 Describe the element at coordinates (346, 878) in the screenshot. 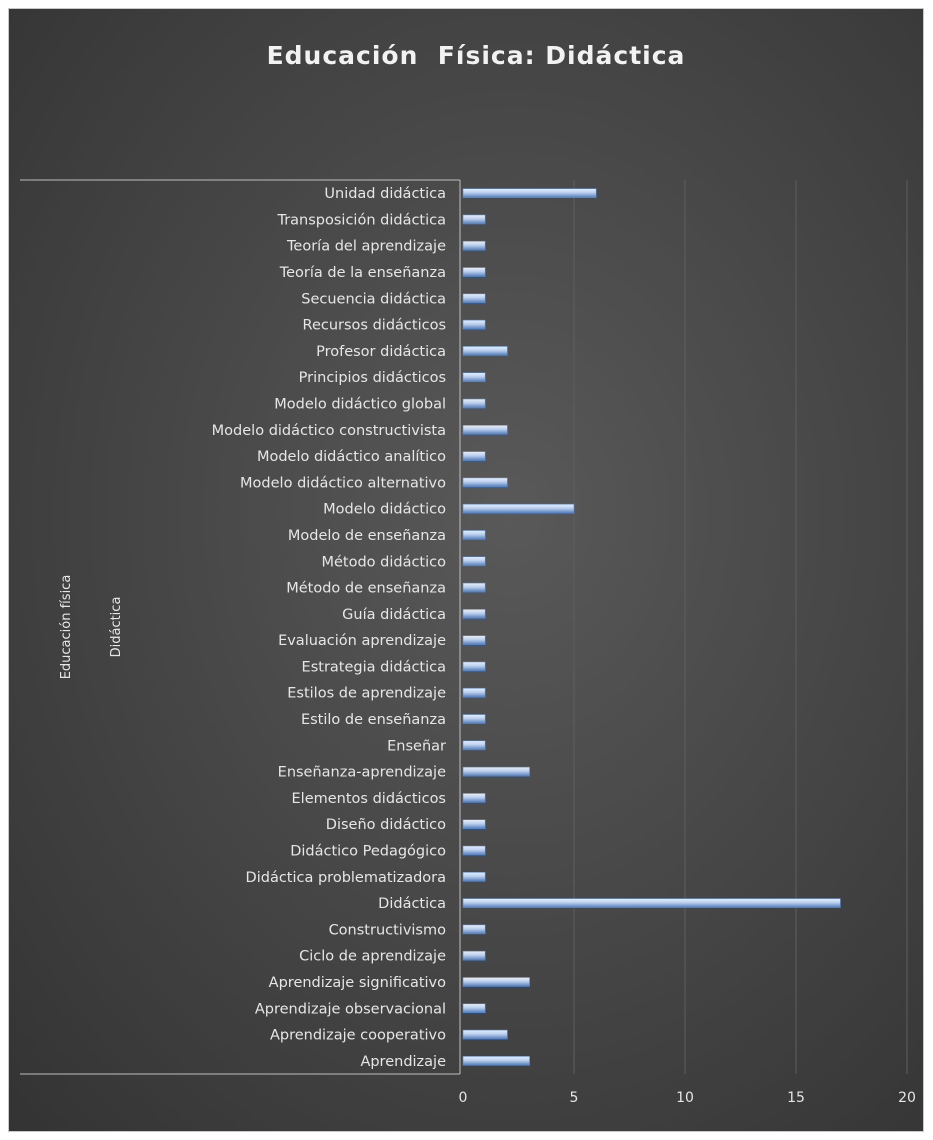

I see `category-label: Didáctica problematizadora` at that location.